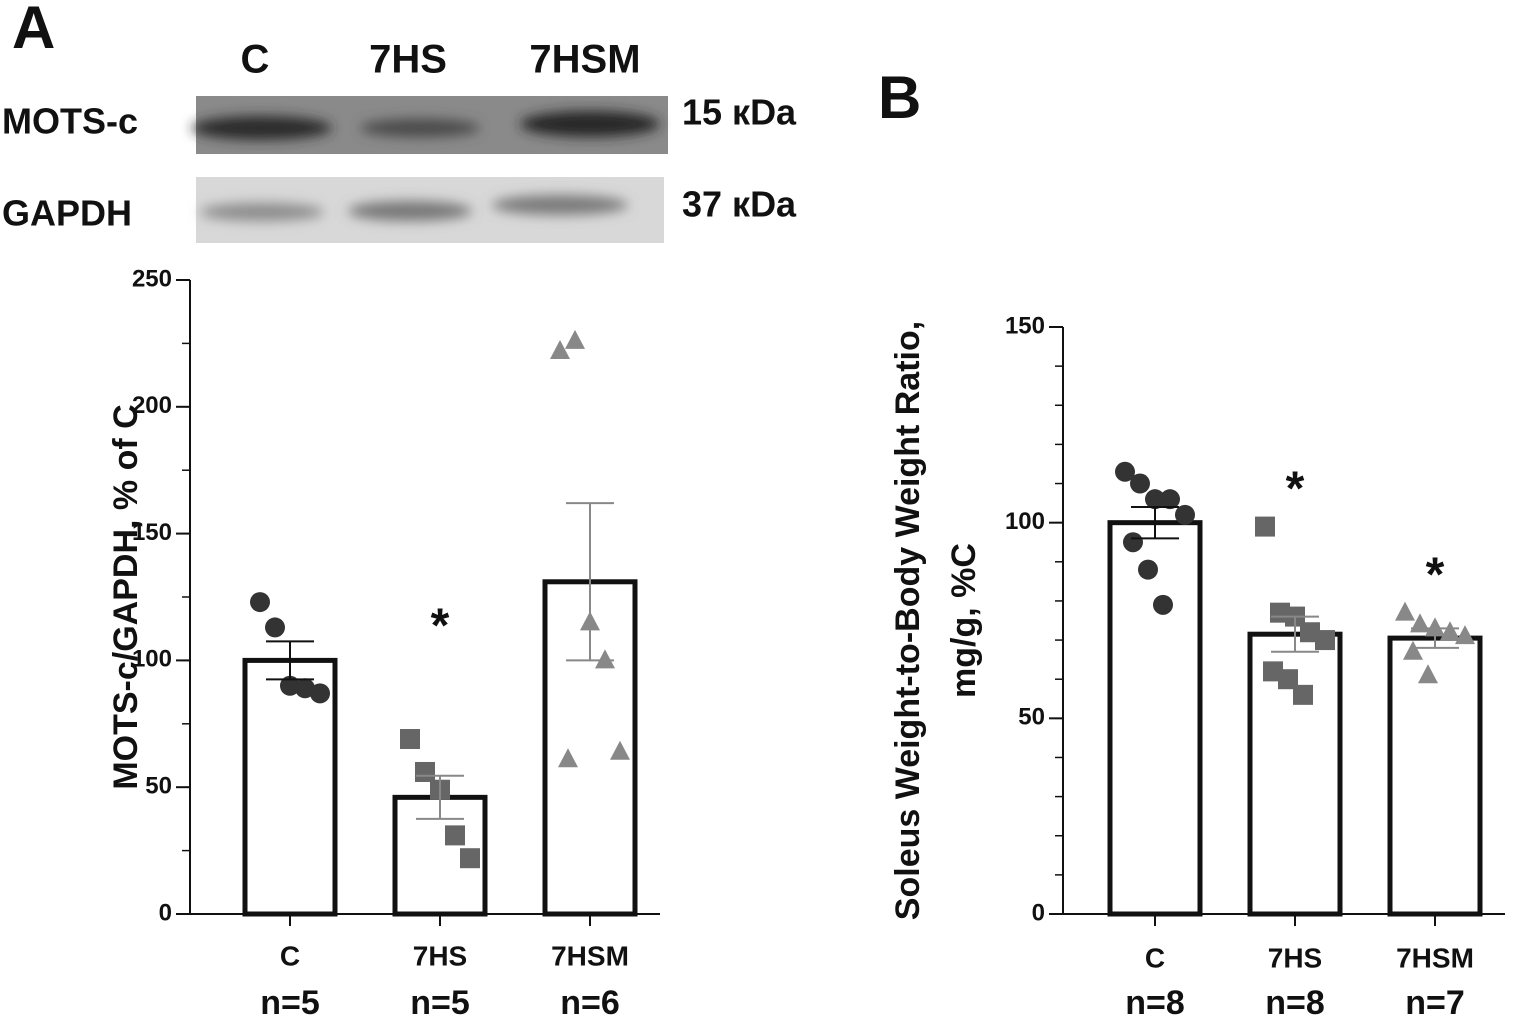 Image resolution: width=1524 pixels, height=1021 pixels. Describe the element at coordinates (739, 204) in the screenshot. I see `blot-size-label: 37 кDa` at that location.